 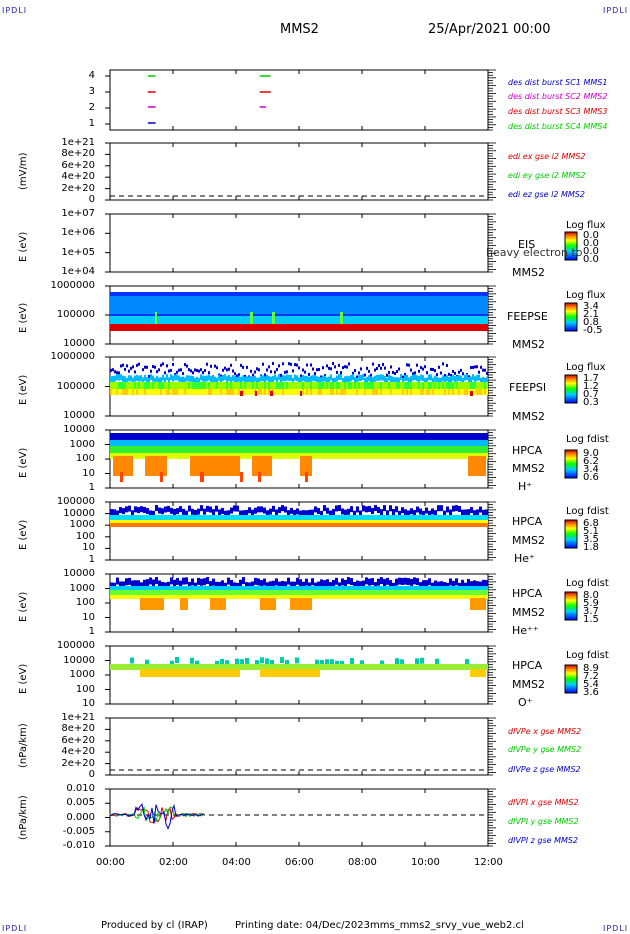 I want to click on y-tick-divpe: 0, so click(x=91, y=774).